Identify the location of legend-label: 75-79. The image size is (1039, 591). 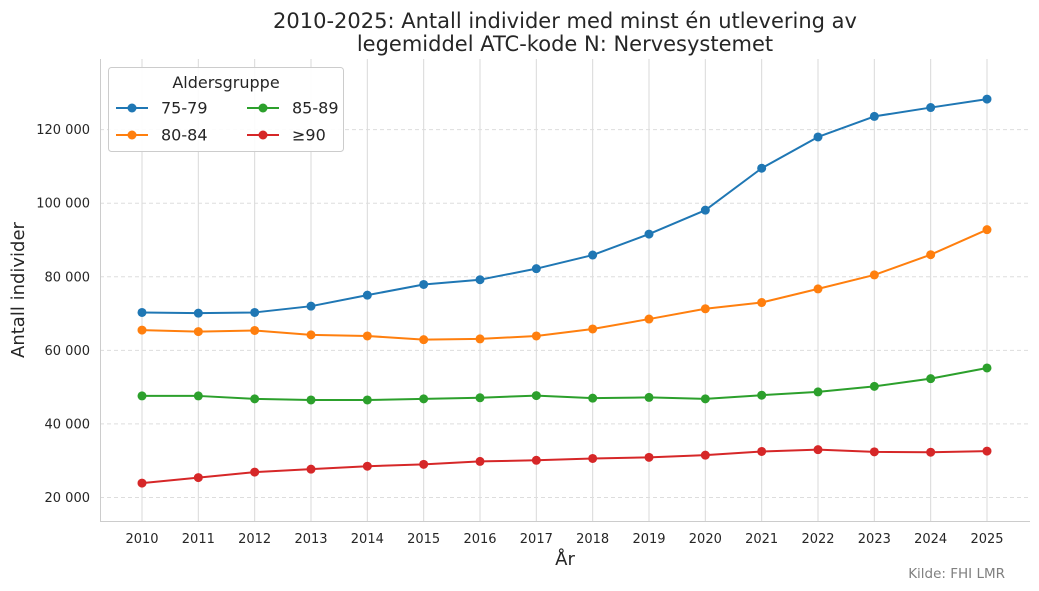
(184, 108).